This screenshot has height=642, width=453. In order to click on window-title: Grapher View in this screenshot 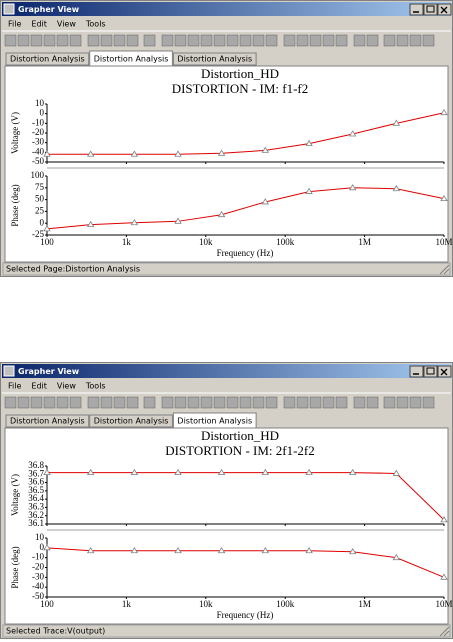, I will do `click(49, 9)`.